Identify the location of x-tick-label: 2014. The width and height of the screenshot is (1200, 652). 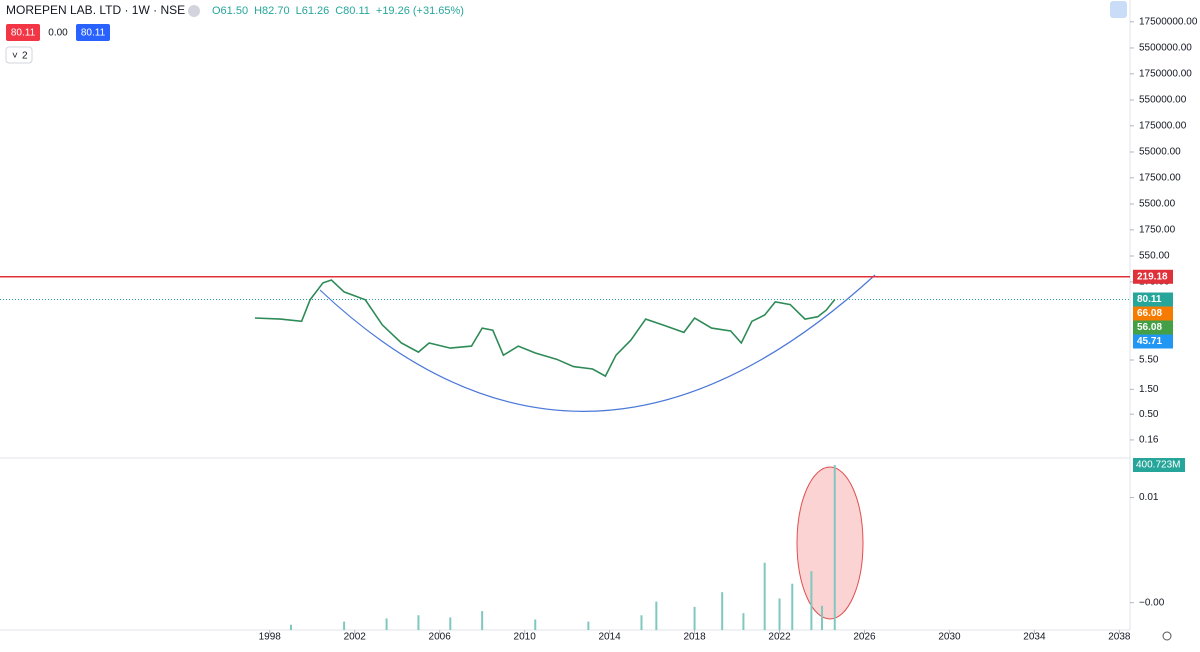
(609, 637).